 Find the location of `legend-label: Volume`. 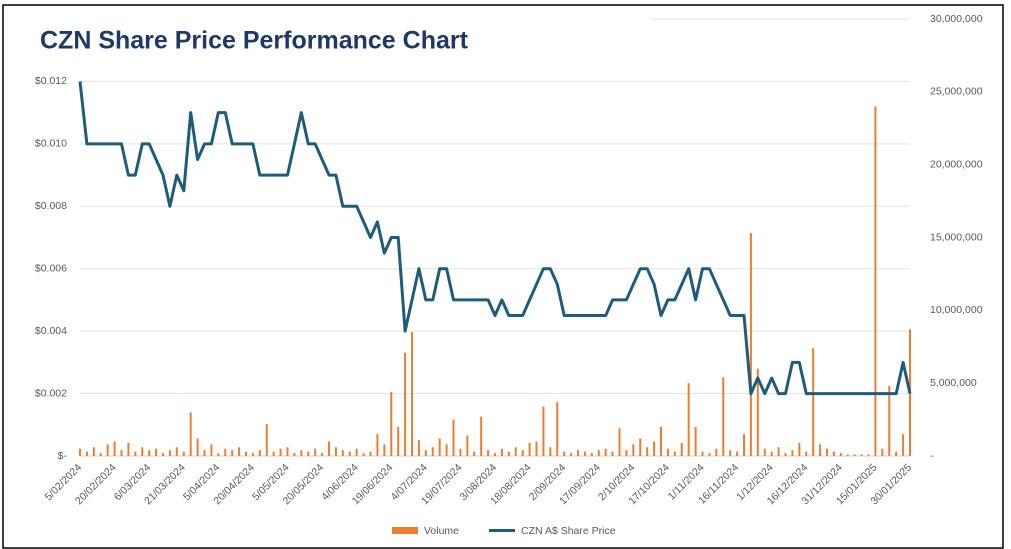

legend-label: Volume is located at coordinates (441, 531).